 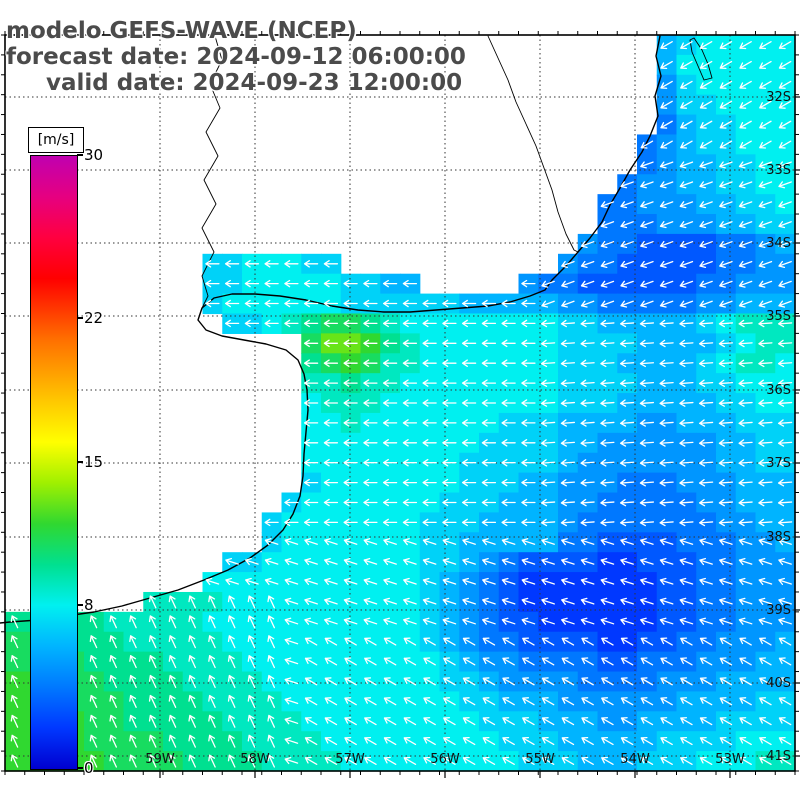 I want to click on svg-text: 32S, so click(x=778, y=97).